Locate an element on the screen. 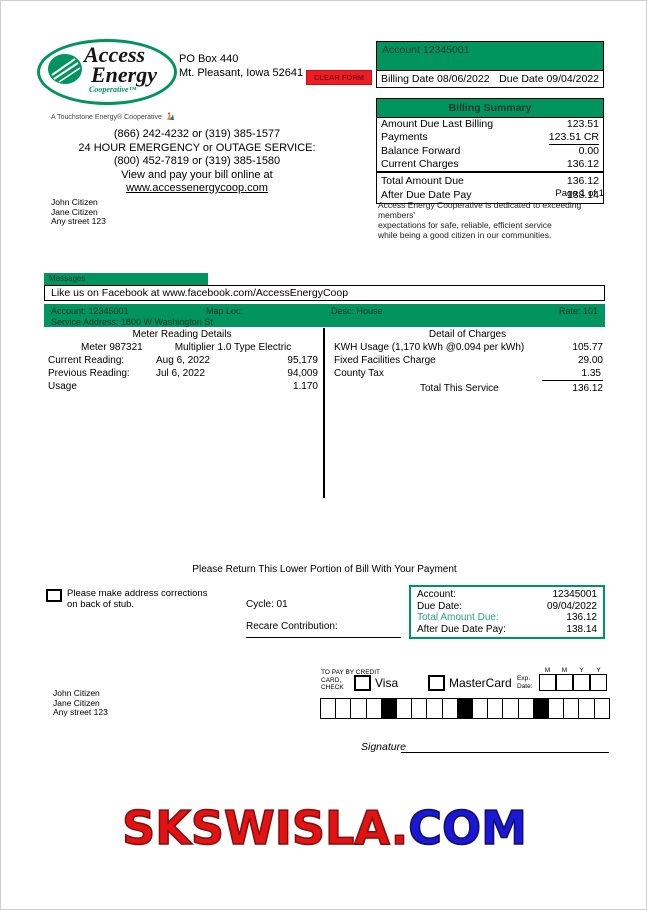 This screenshot has width=647, height=910. recare-contribution-field is located at coordinates (323, 630).